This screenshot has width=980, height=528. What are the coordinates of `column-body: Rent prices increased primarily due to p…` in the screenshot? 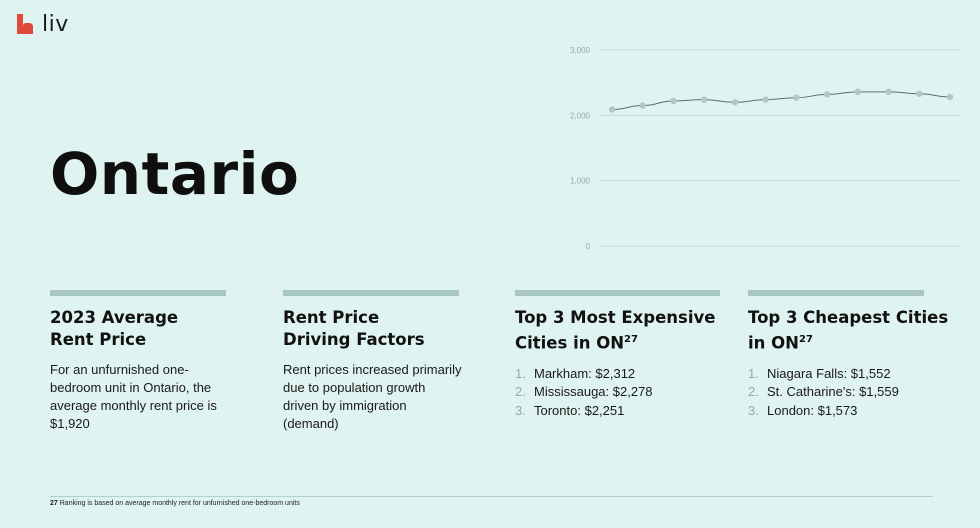 It's located at (372, 396).